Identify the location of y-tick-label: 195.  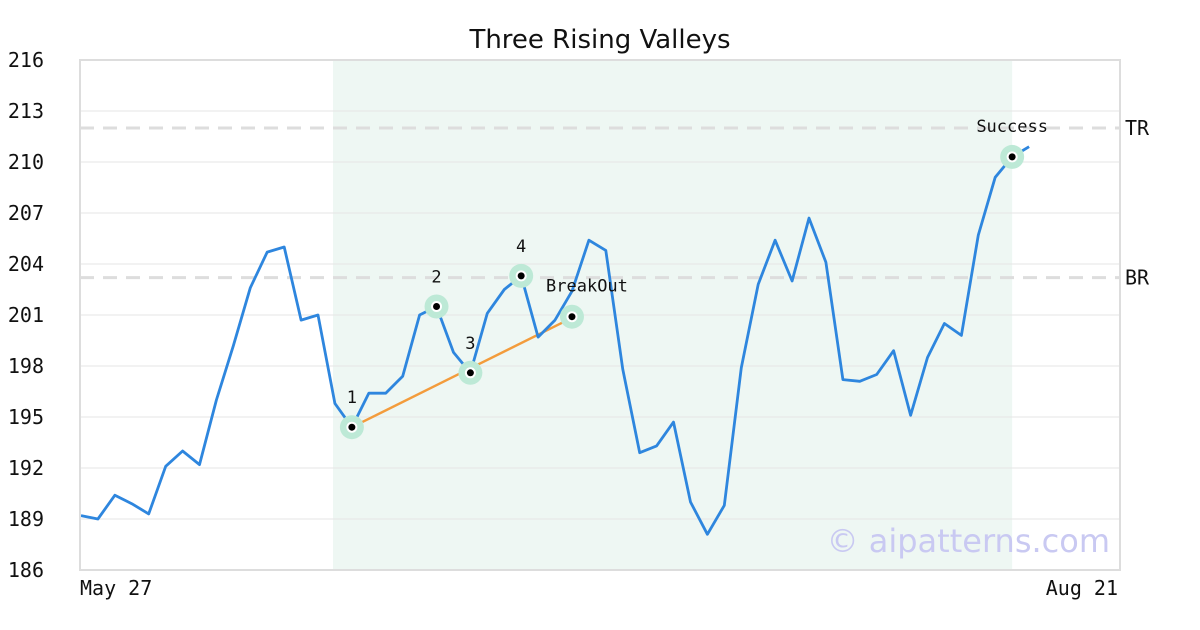
(26, 417).